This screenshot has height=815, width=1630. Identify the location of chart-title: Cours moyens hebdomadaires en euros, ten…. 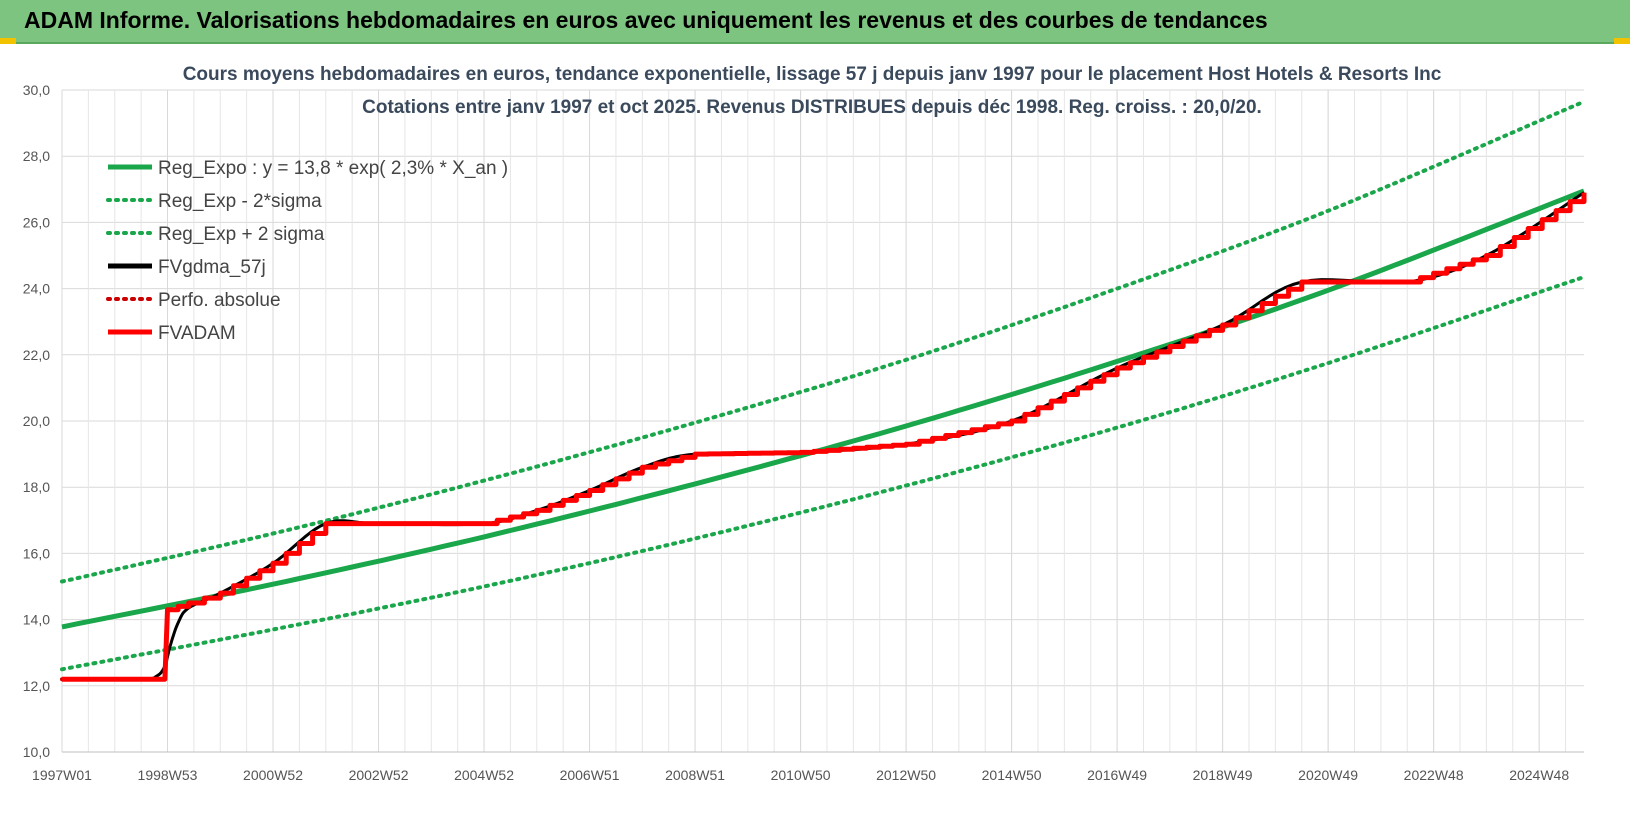
(812, 74).